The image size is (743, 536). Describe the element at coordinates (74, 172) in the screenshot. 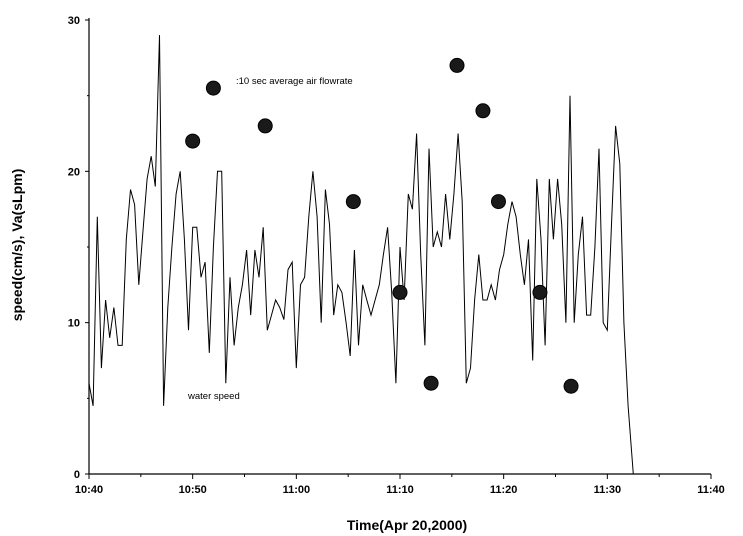

I see `y-tick-label: 20` at that location.